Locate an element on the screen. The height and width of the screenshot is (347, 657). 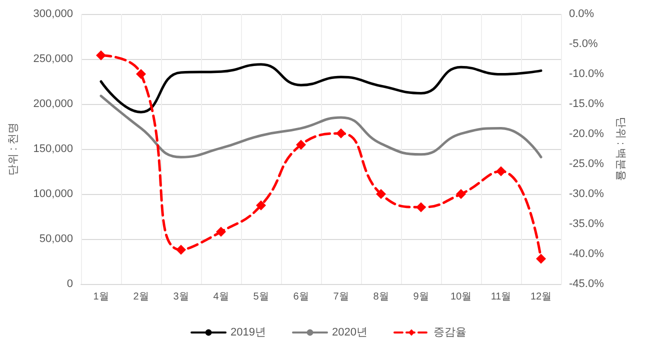
x-tick-label: 9월 is located at coordinates (421, 297).